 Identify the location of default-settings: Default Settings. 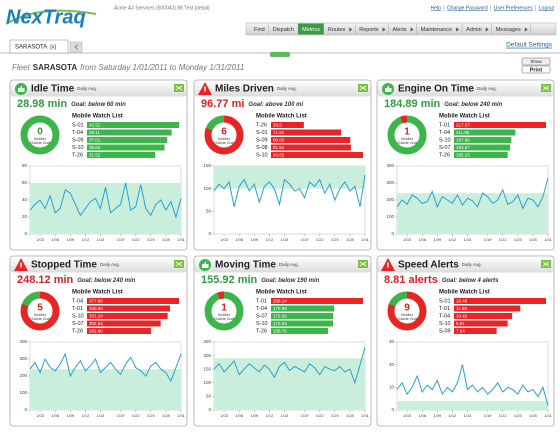
(529, 45).